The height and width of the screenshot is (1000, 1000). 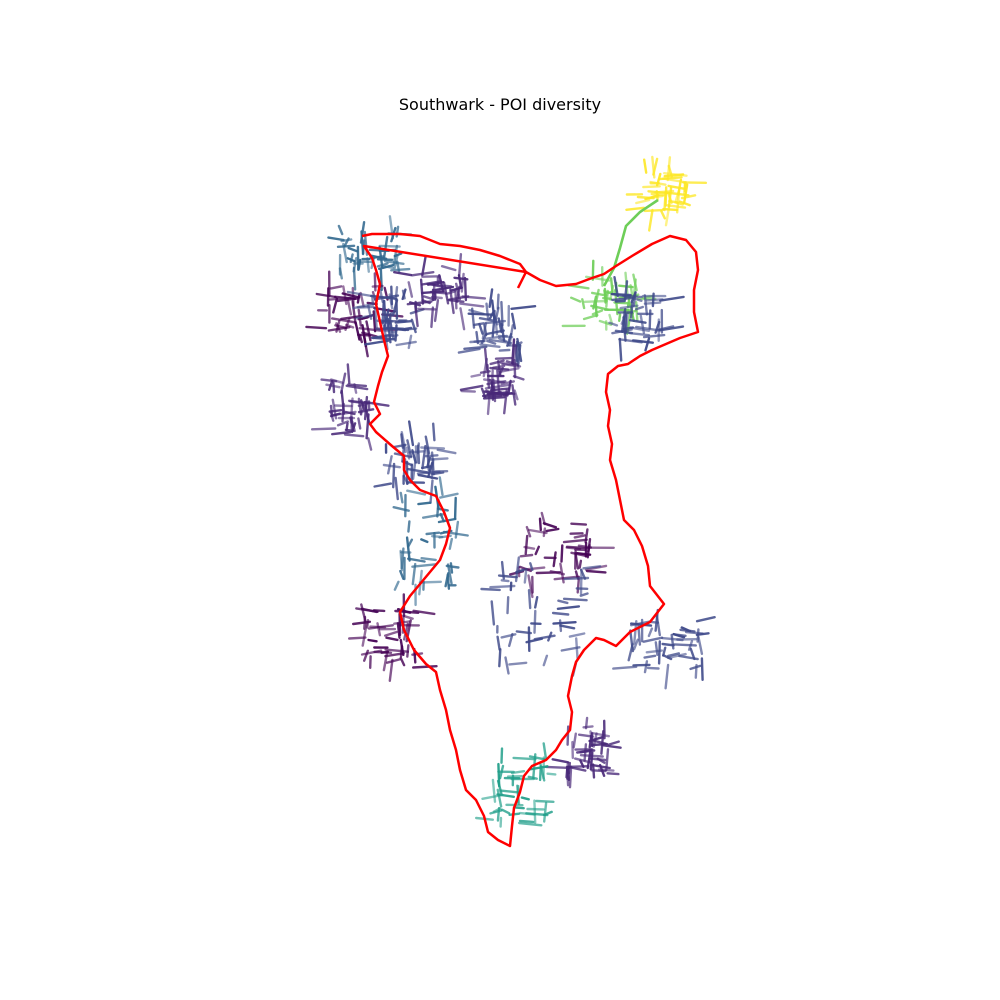 I want to click on street-cluster-far-south, so click(x=583, y=752).